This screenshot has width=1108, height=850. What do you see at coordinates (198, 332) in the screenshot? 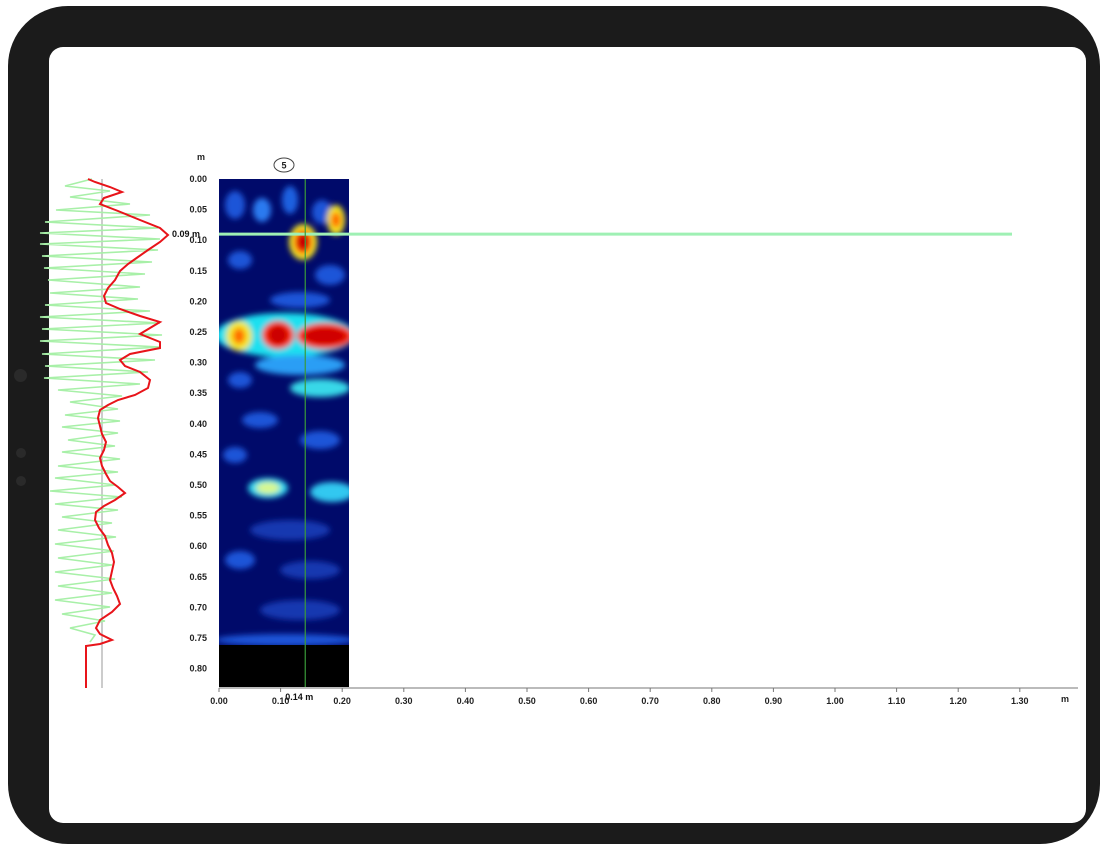
I see `depth-tick-label: 0.25` at bounding box center [198, 332].